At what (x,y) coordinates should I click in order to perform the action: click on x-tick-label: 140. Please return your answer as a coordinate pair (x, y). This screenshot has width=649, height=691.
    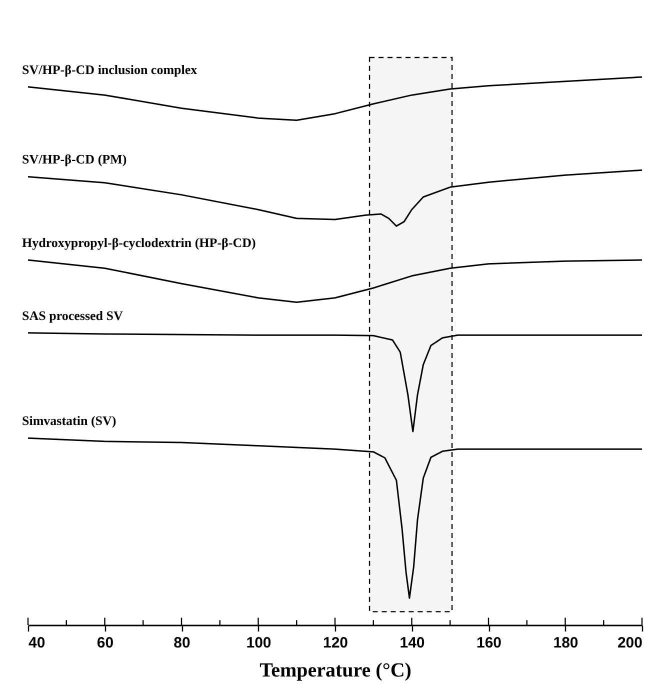
    Looking at the image, I should click on (412, 643).